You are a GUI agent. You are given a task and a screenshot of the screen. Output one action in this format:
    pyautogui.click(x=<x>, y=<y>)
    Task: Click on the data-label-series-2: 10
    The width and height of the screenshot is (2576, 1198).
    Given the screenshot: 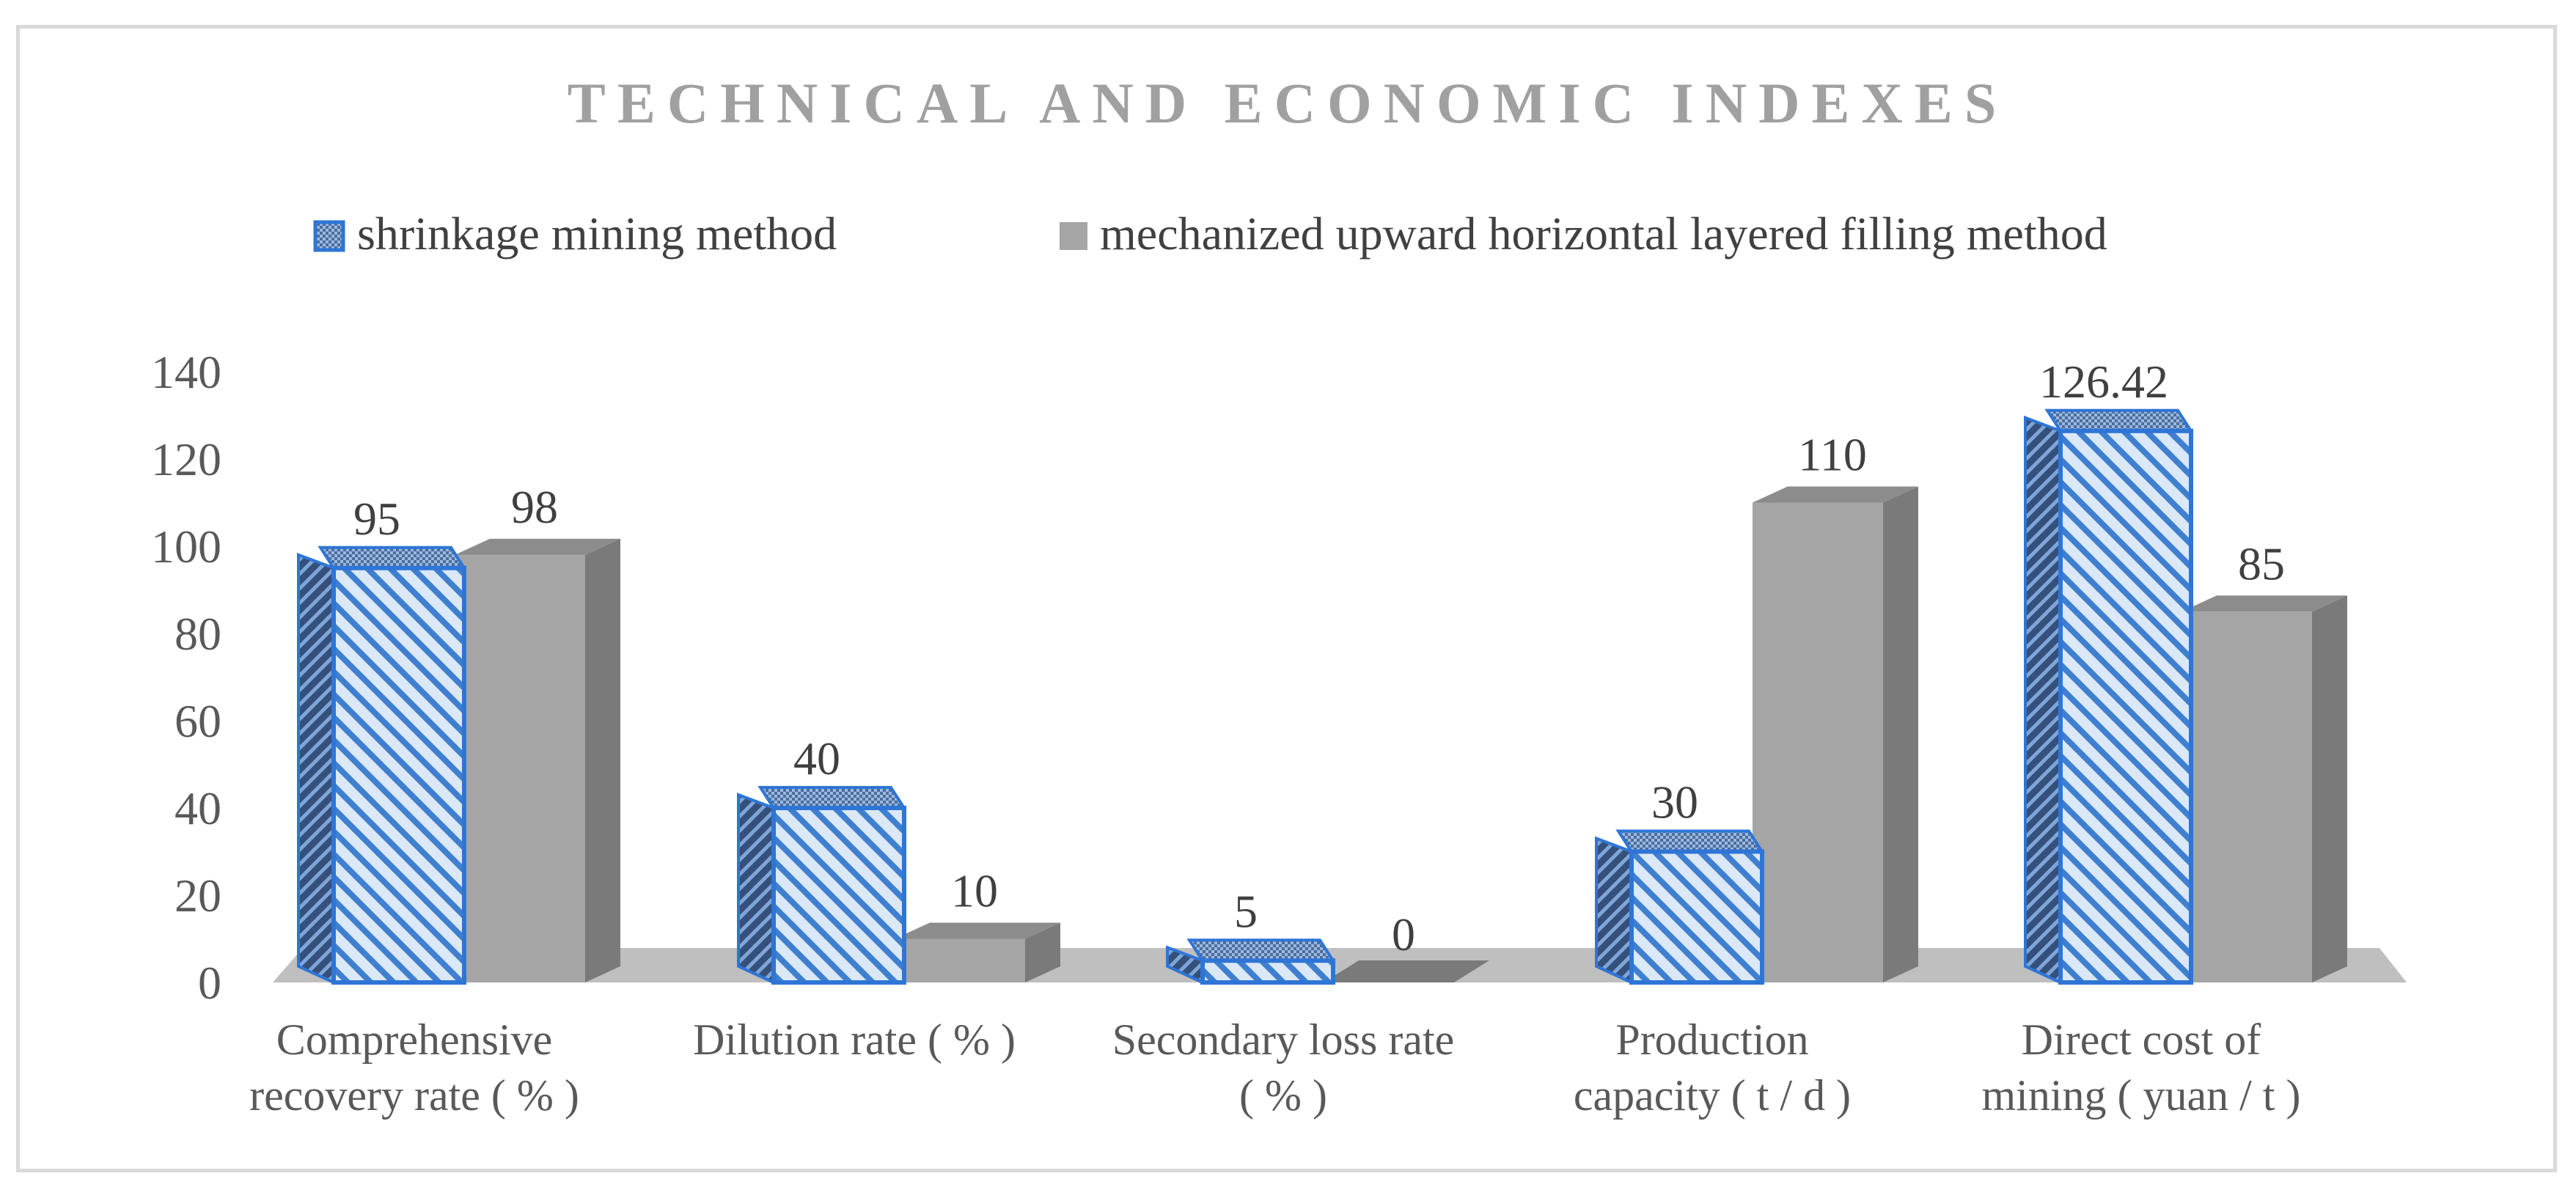 What is the action you would take?
    pyautogui.click(x=975, y=891)
    